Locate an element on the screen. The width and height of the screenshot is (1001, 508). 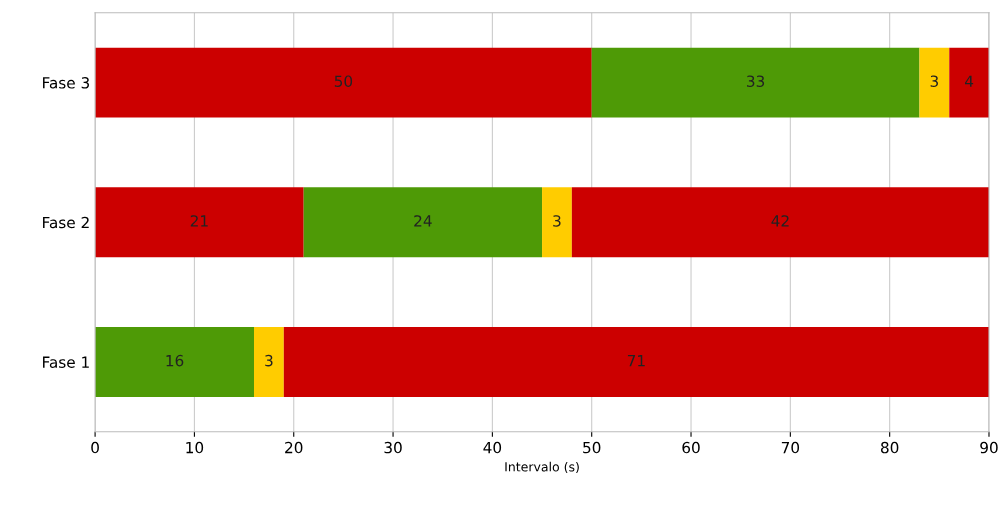
data-label: 21 is located at coordinates (199, 221).